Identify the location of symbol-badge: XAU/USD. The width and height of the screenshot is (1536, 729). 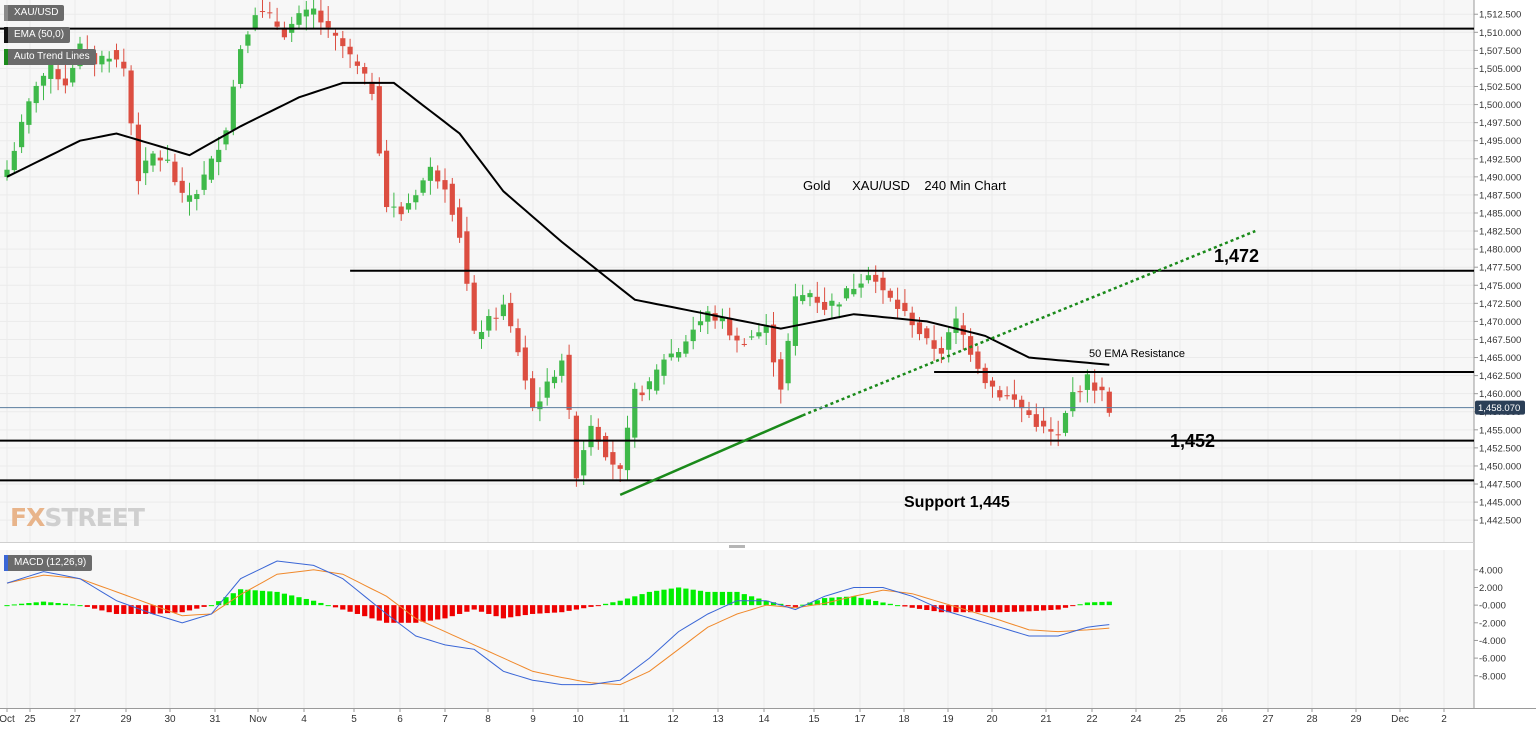
(34, 13).